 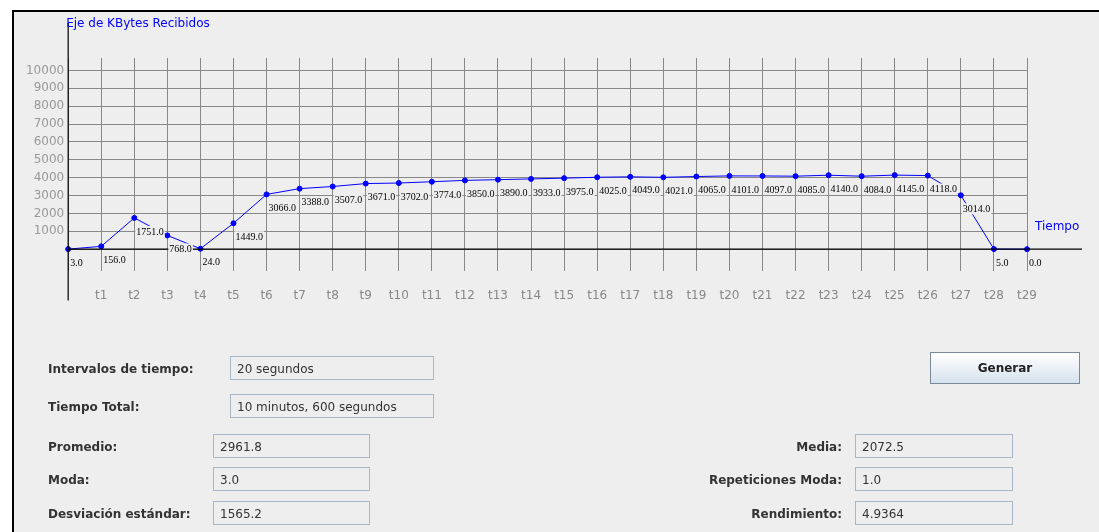 I want to click on data-label: 3014.0, so click(x=976, y=208).